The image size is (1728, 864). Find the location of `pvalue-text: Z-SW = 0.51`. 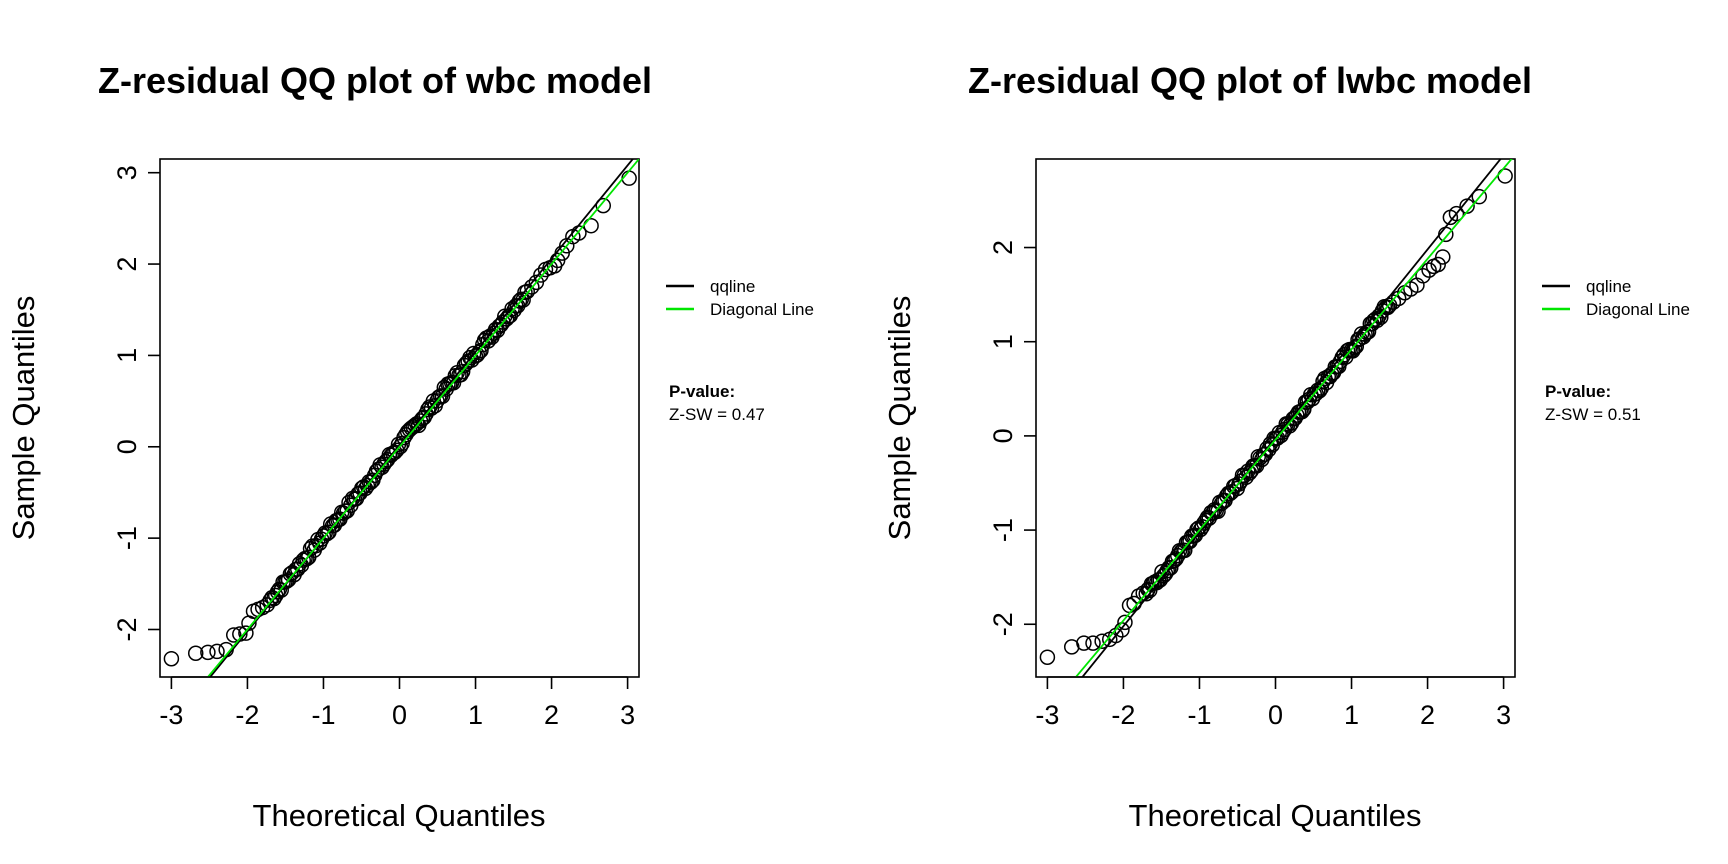

pvalue-text: Z-SW = 0.51 is located at coordinates (1593, 414).